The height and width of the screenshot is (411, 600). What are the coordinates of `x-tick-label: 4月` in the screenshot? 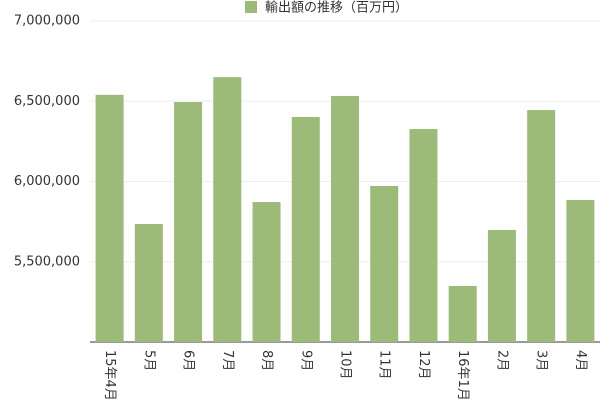 It's located at (580, 360).